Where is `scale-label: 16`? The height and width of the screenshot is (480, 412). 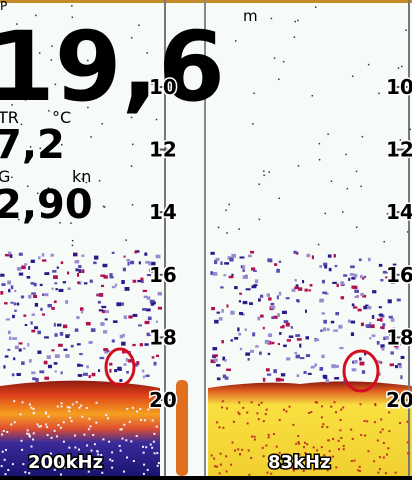 scale-label: 16 is located at coordinates (163, 275).